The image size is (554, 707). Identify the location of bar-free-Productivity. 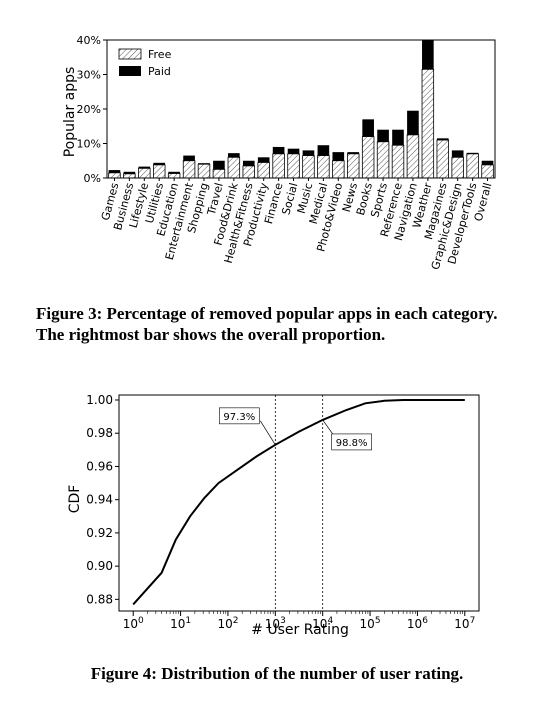
(263, 170).